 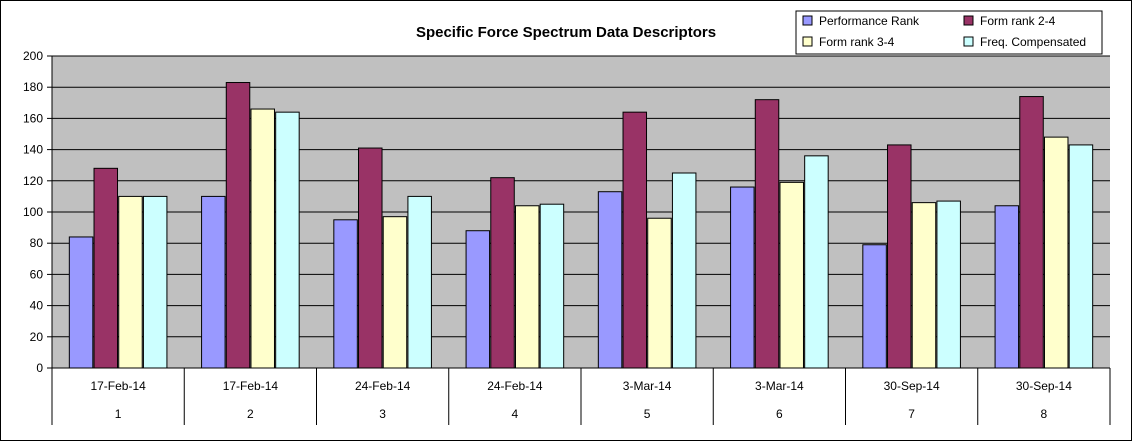 I want to click on legend-label-1: Performance Rank, so click(x=869, y=21).